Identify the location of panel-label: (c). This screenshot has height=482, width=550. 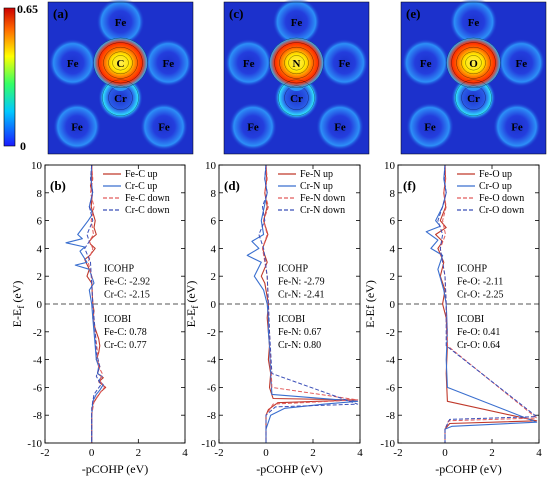
(236, 13).